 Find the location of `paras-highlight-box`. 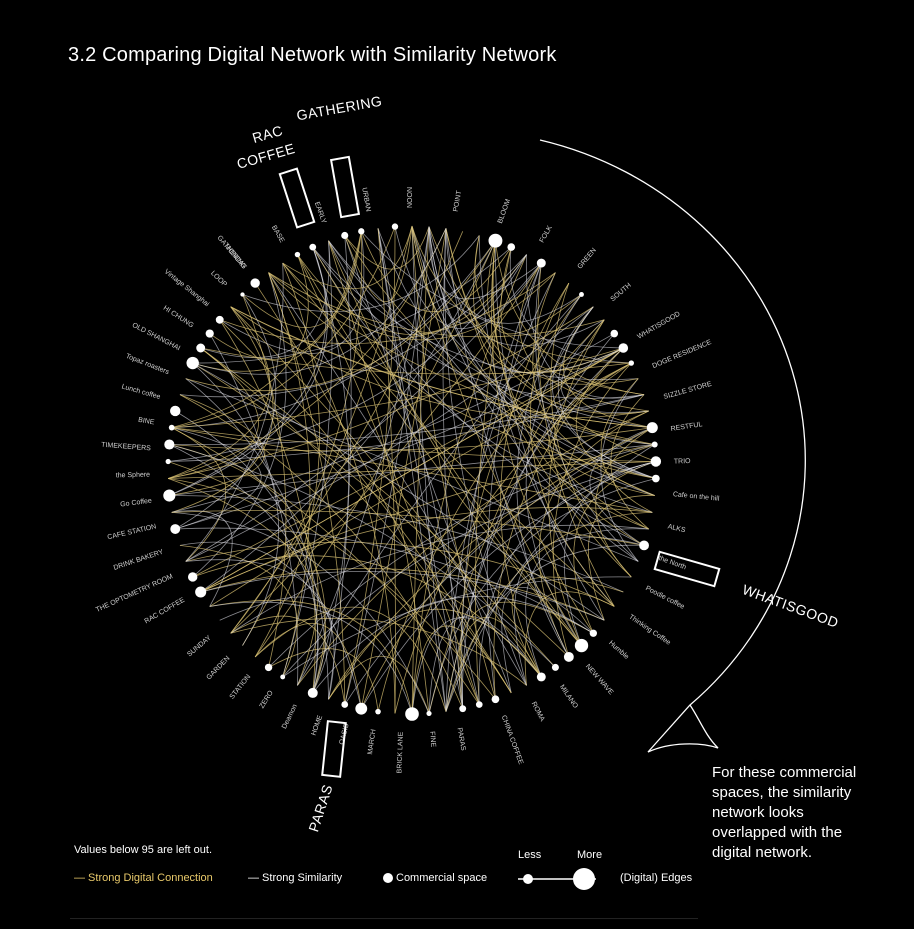

paras-highlight-box is located at coordinates (334, 749).